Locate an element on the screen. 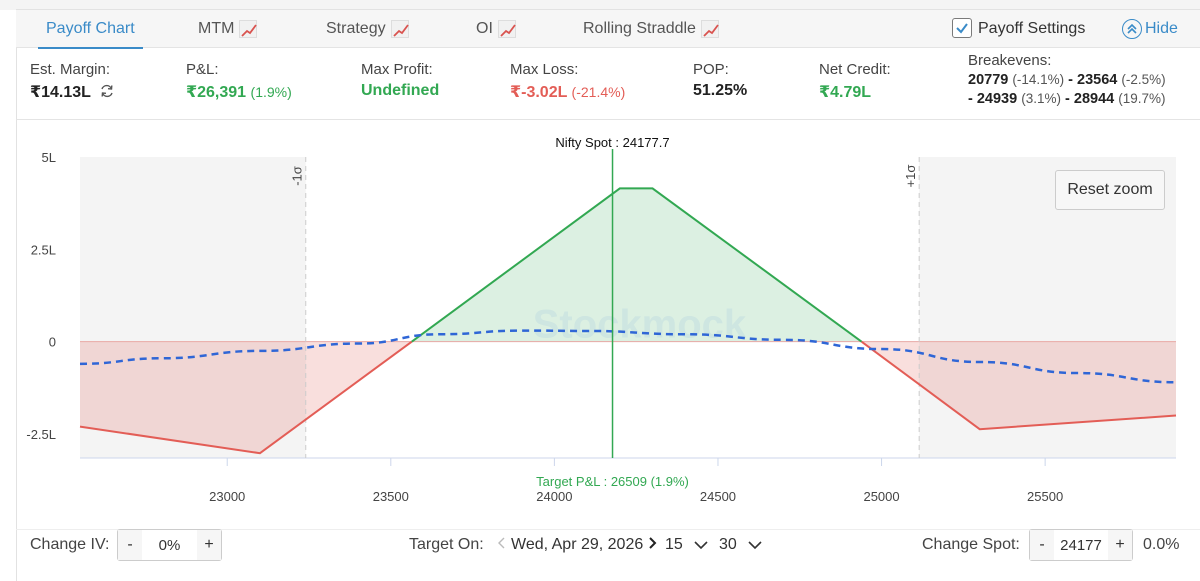 Image resolution: width=1200 pixels, height=581 pixels. sigma-shade-left is located at coordinates (193, 307).